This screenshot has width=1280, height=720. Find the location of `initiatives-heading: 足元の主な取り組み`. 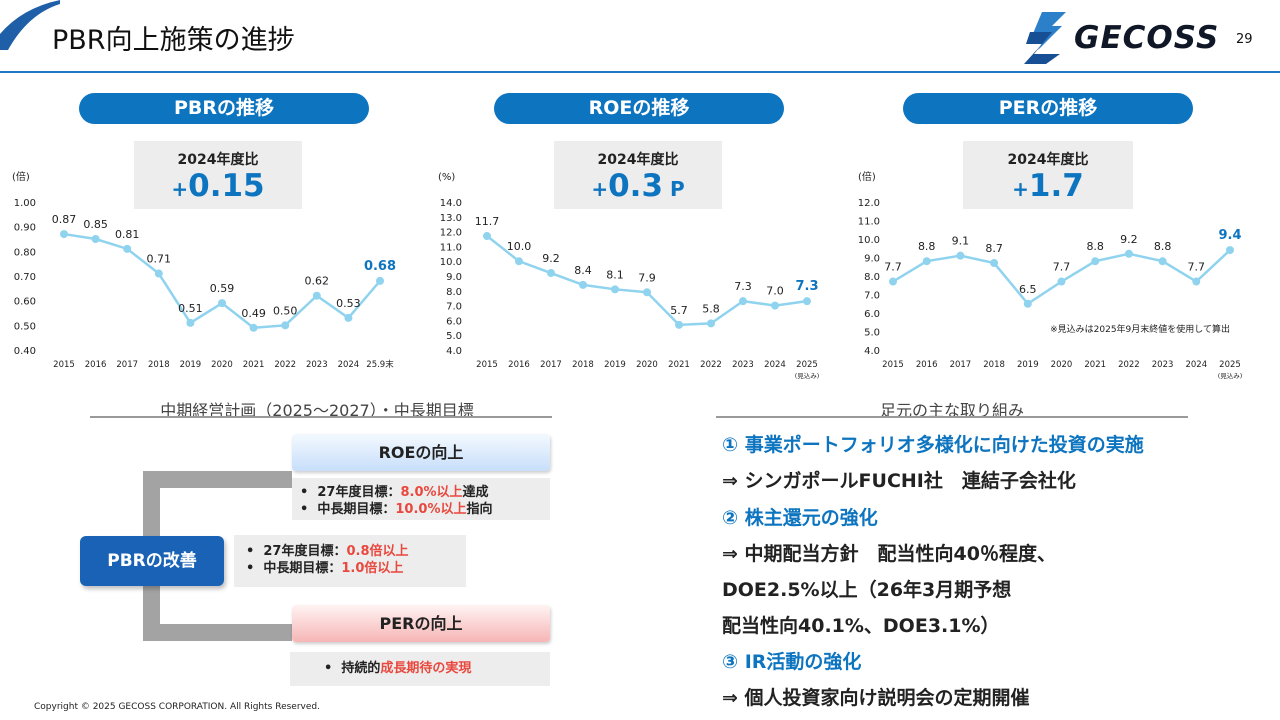

initiatives-heading: 足元の主な取り組み is located at coordinates (951, 410).